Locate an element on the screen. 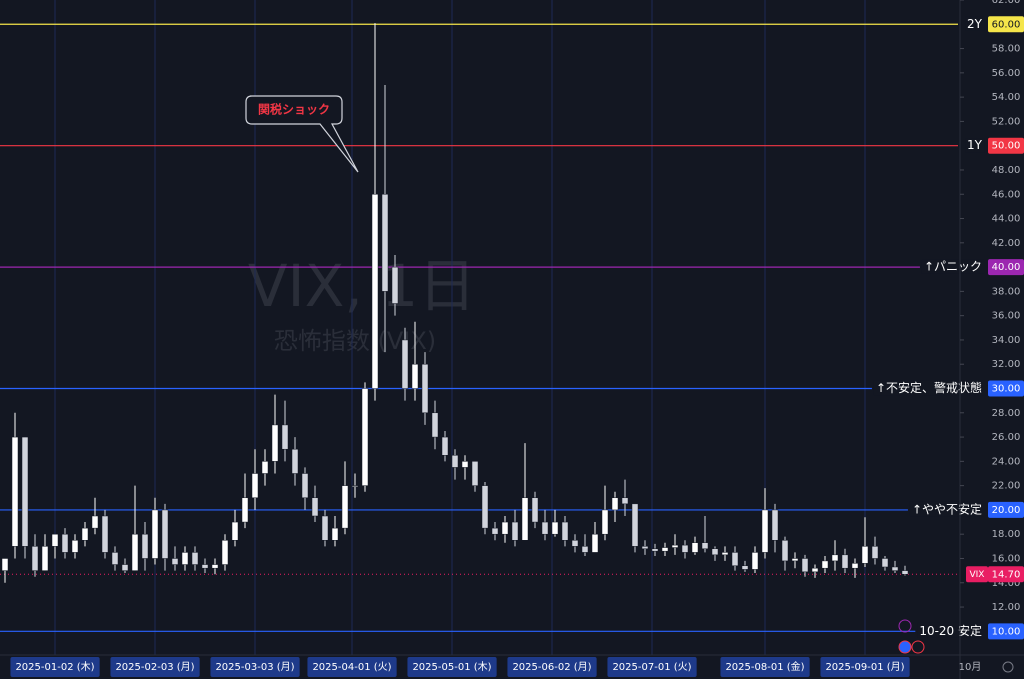 This screenshot has height=679, width=1024. x-tick-label: 2025-08-01 (金) is located at coordinates (764, 666).